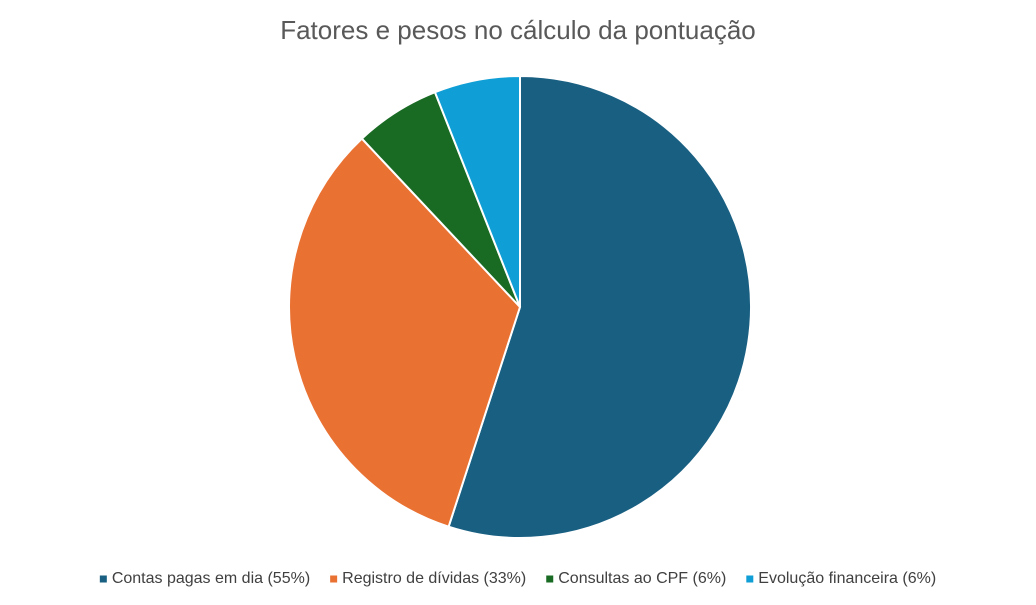 The image size is (1036, 605). I want to click on legend-label: Evolução financeira (6%), so click(847, 578).